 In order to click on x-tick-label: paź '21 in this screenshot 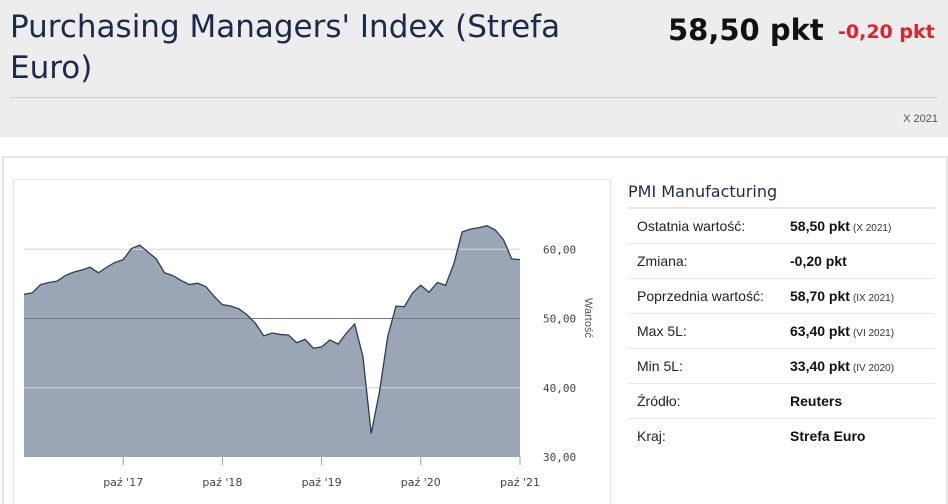, I will do `click(520, 482)`.